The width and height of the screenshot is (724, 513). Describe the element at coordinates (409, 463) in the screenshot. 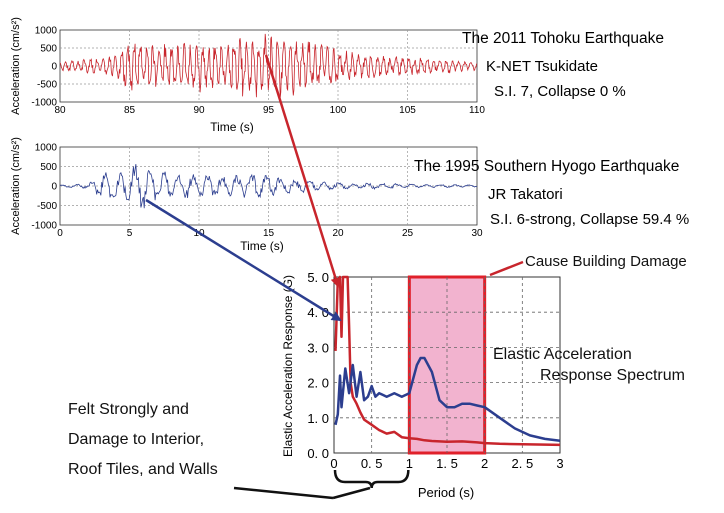

I see `x-tick-label: 1` at that location.